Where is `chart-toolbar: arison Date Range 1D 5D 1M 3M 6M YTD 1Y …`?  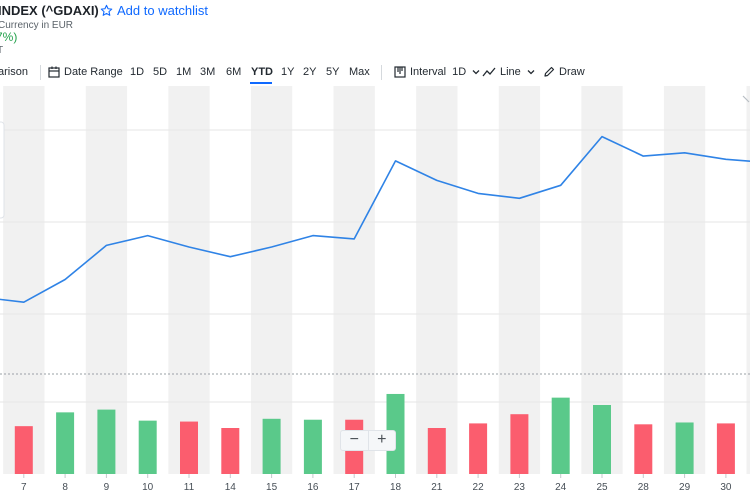 chart-toolbar: arison Date Range 1D 5D 1M 3M 6M YTD 1Y … is located at coordinates (375, 72).